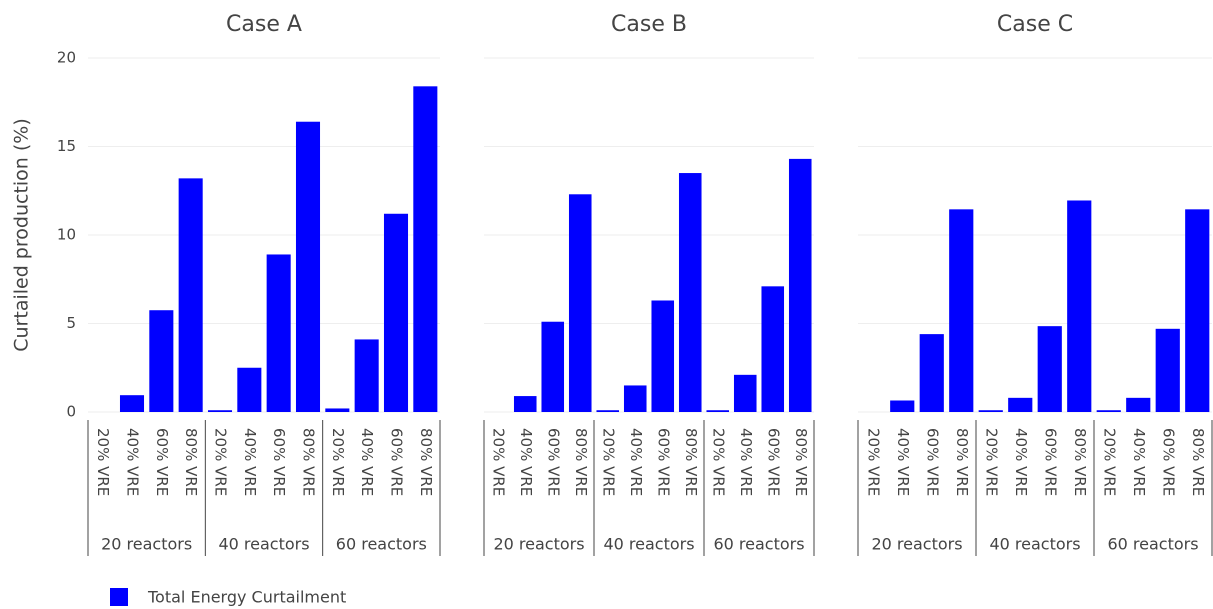 Image resolution: width=1213 pixels, height=609 pixels. I want to click on y-axis-label: Curtailed production (%), so click(22, 235).